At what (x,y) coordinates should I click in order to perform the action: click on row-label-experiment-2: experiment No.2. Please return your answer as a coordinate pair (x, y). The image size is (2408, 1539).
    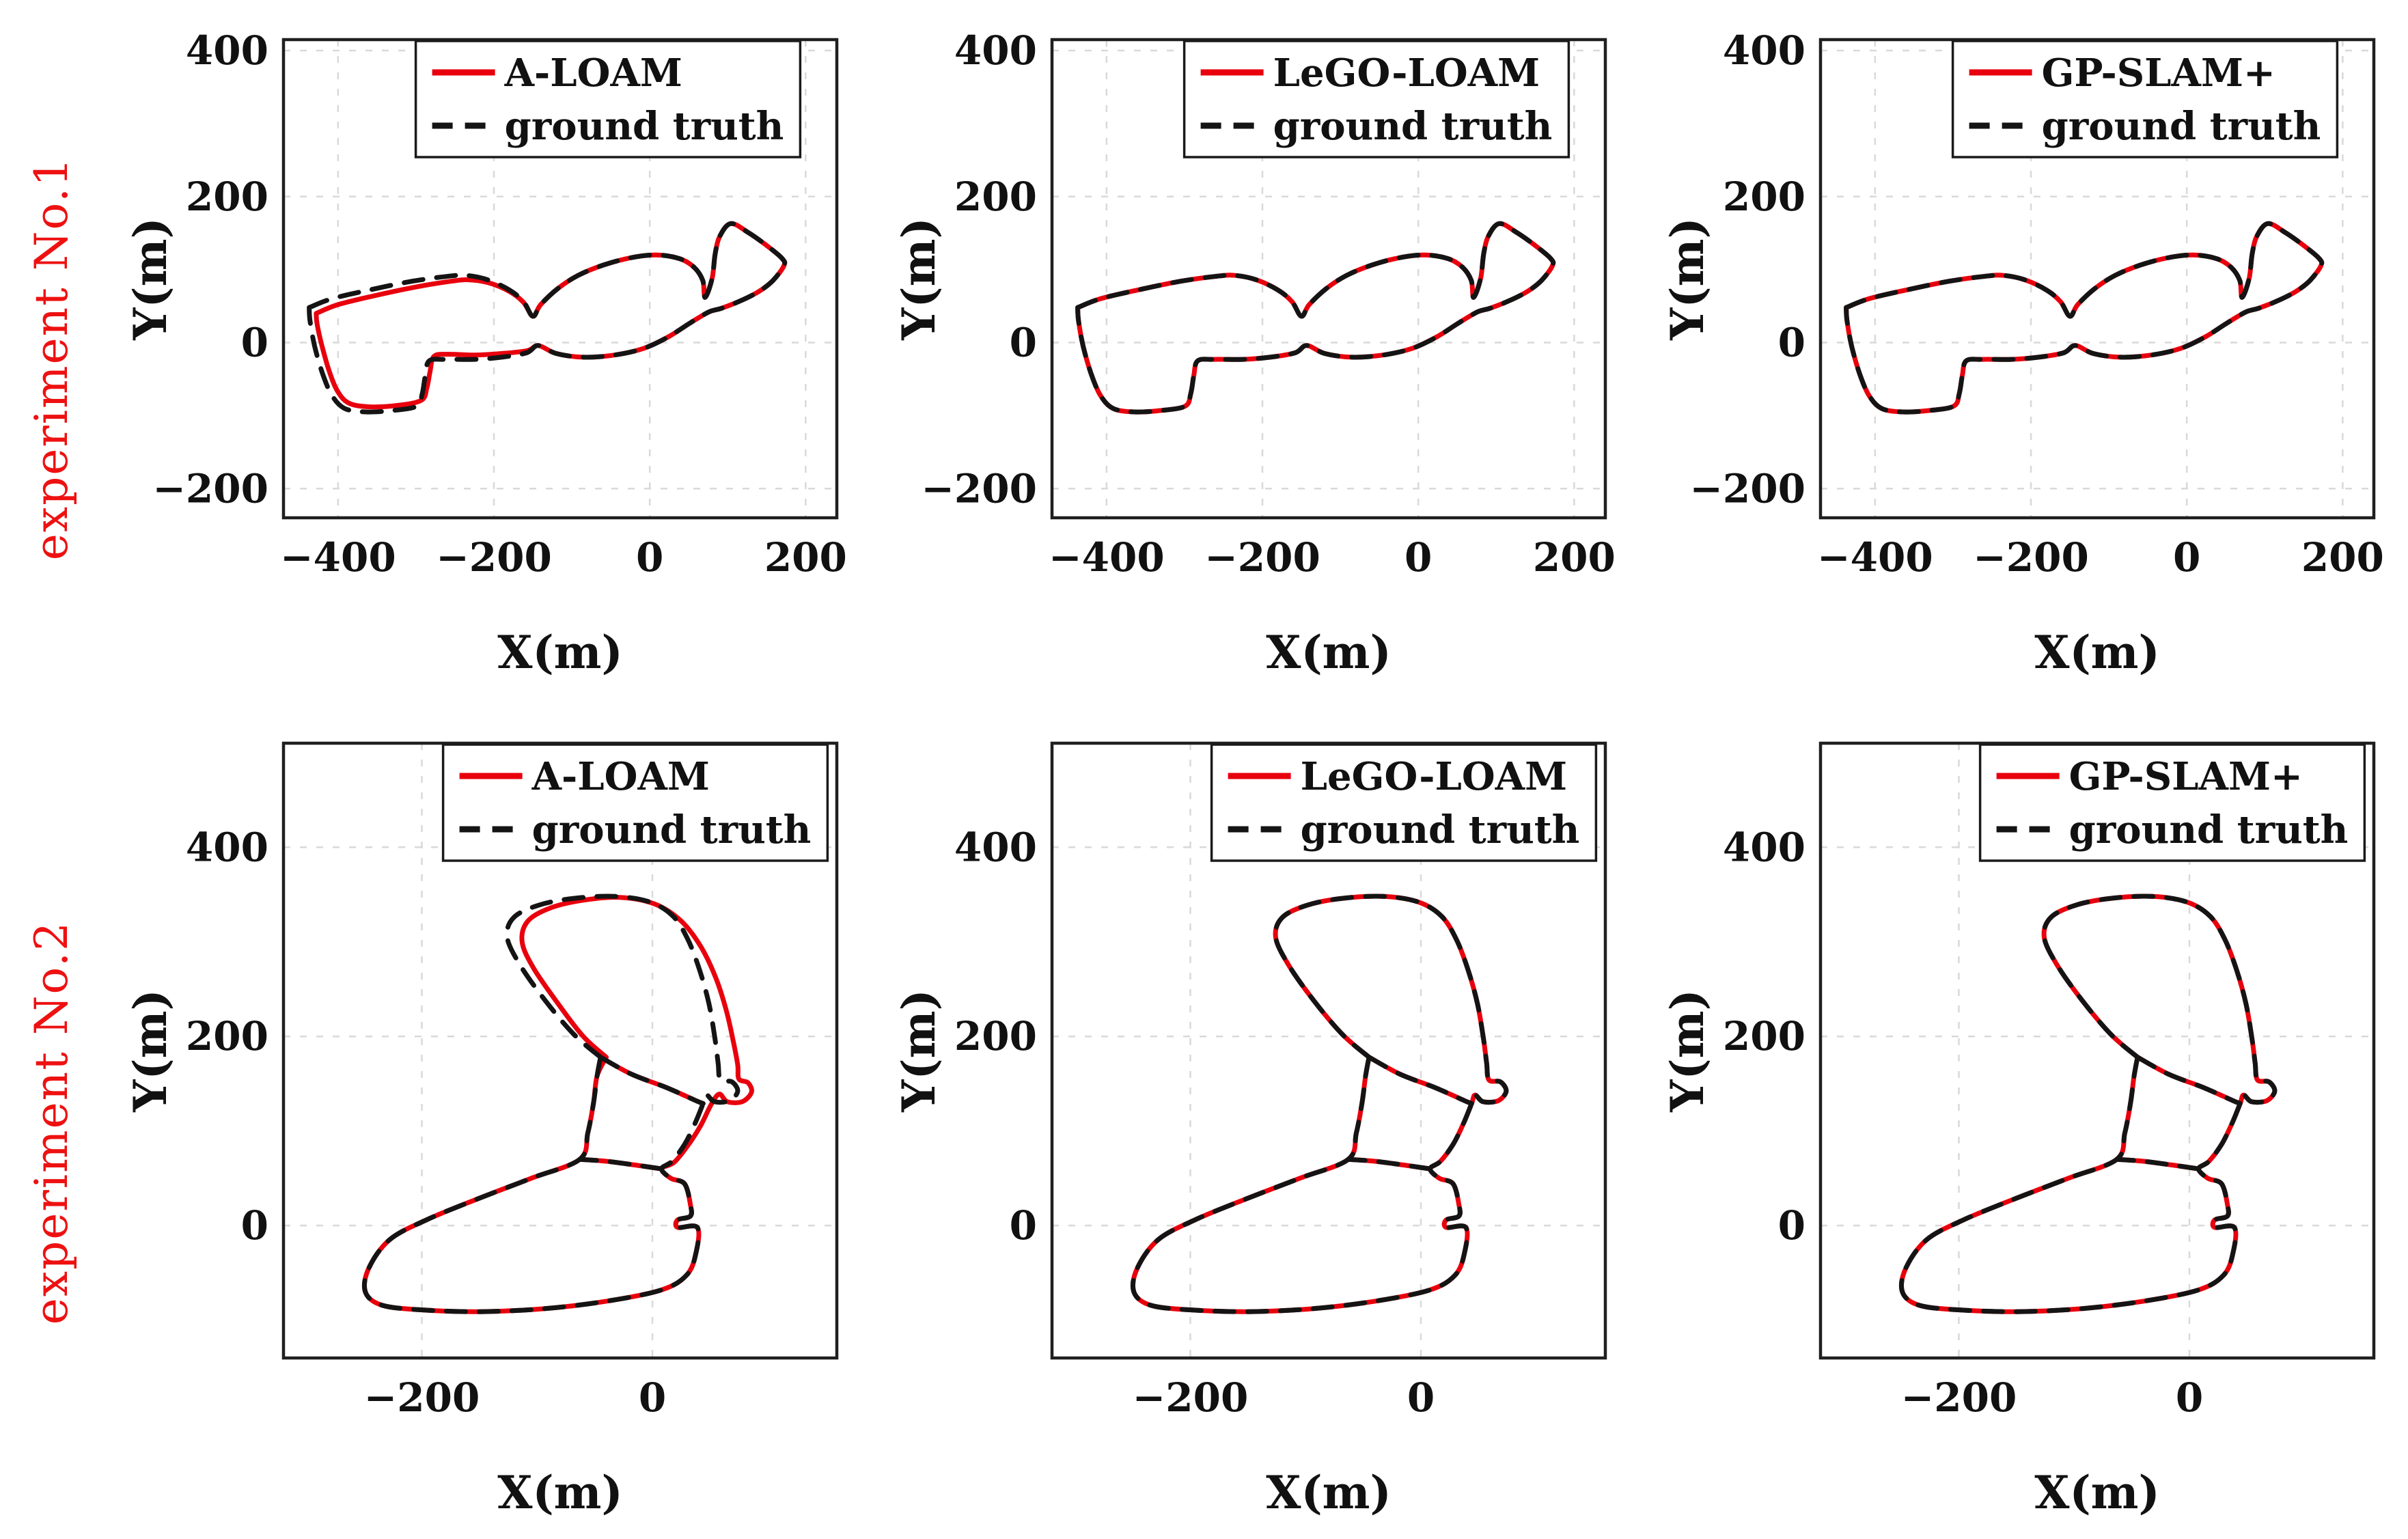
    Looking at the image, I should click on (51, 1123).